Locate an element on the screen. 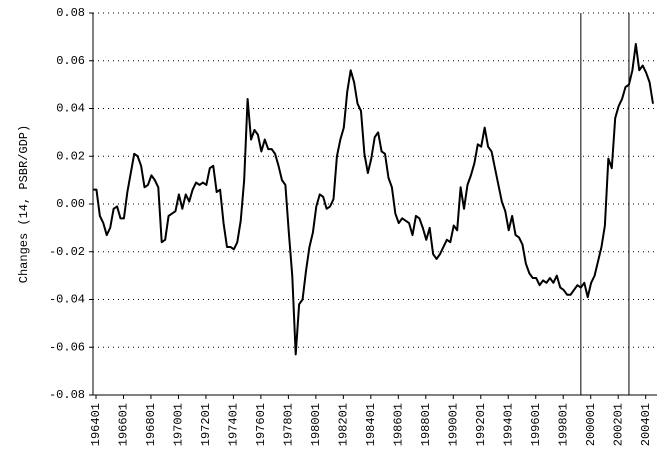 The width and height of the screenshot is (666, 466). x-tick-label: 198601 is located at coordinates (399, 424).